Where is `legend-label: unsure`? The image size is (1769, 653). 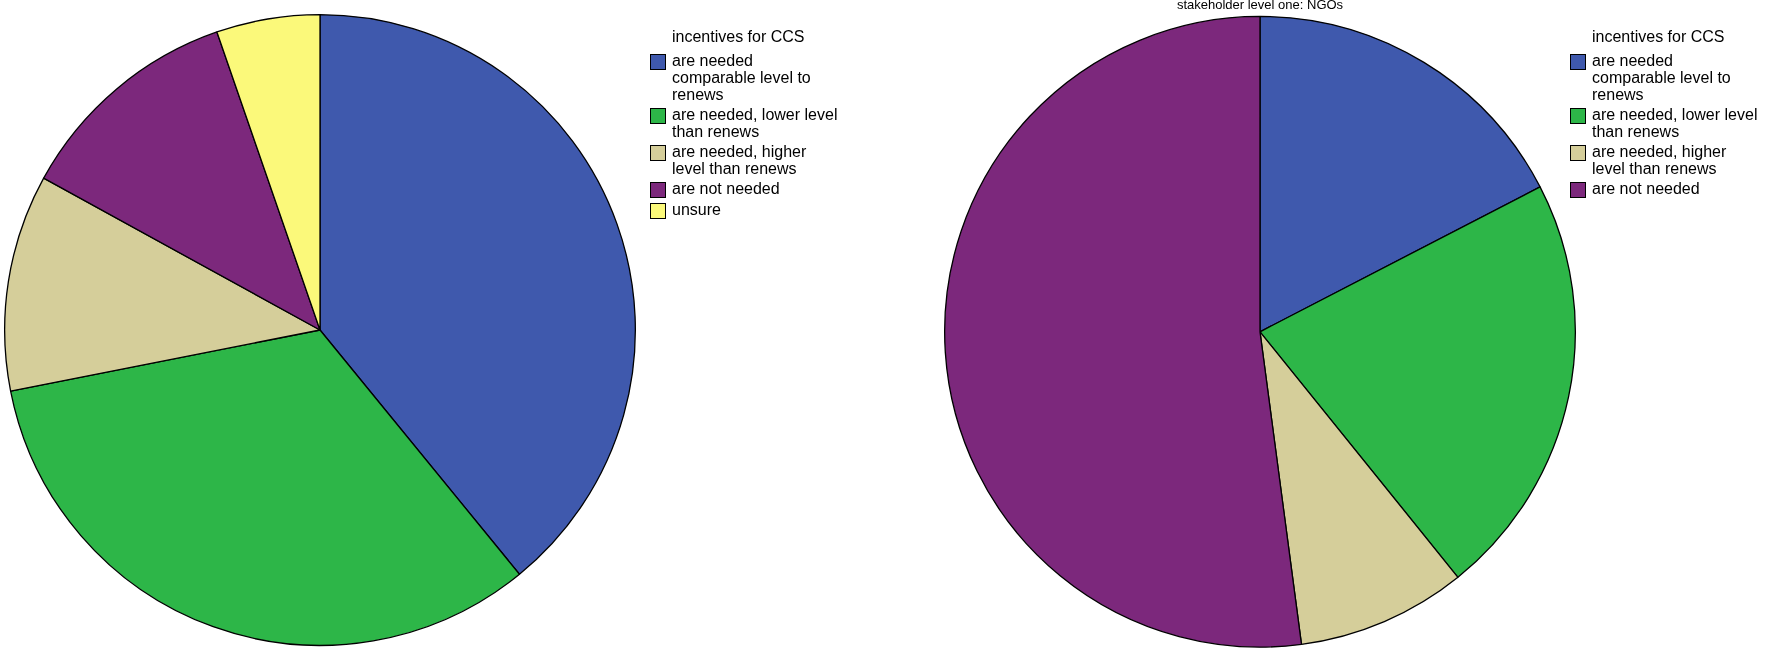
legend-label: unsure is located at coordinates (696, 209).